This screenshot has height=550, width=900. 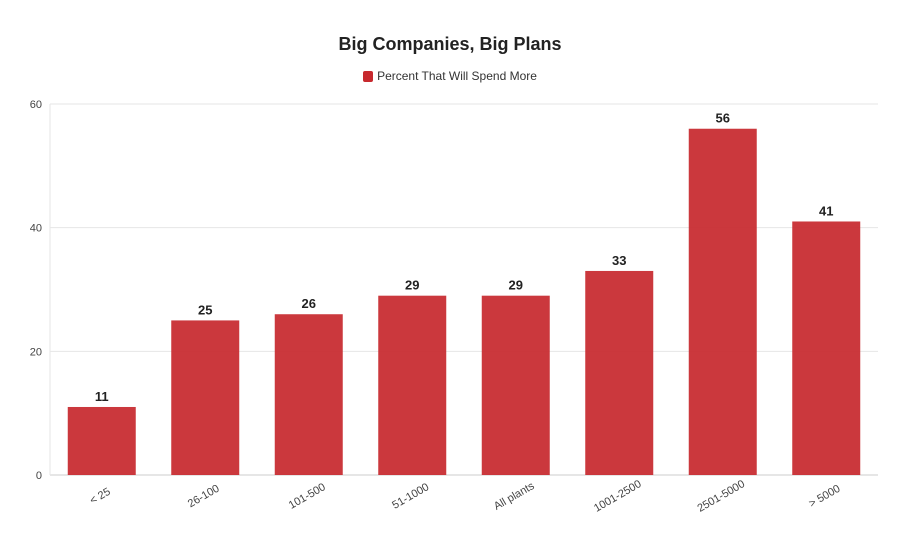 I want to click on y-tick-label: 0, so click(x=39, y=476).